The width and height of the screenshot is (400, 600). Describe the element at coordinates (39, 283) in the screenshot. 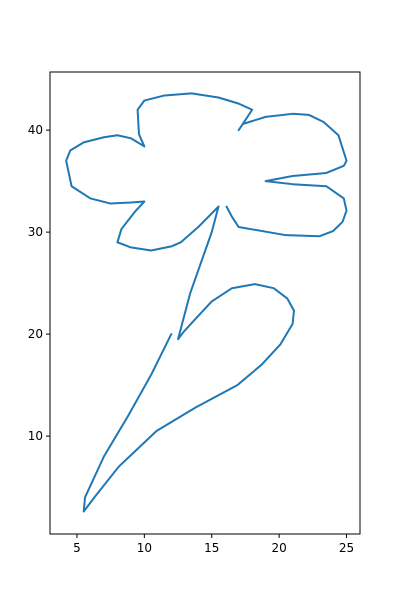

I see `y-axis: 10 20 30 40` at that location.